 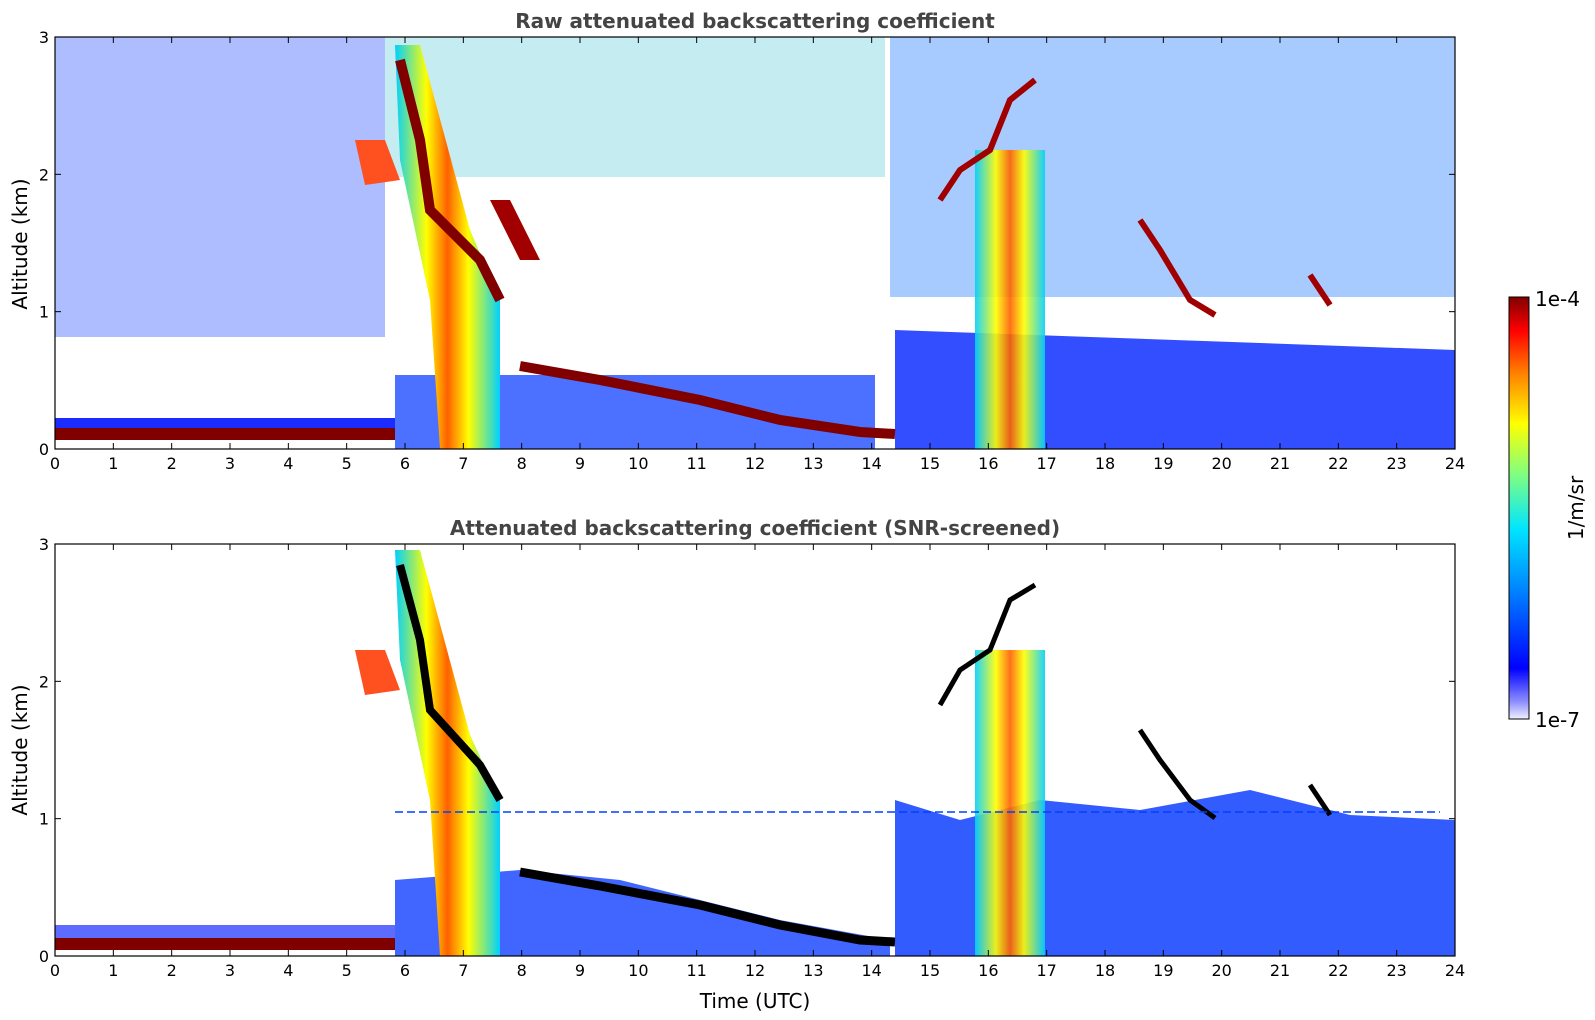 I want to click on colorbar-scale, so click(x=1519, y=508).